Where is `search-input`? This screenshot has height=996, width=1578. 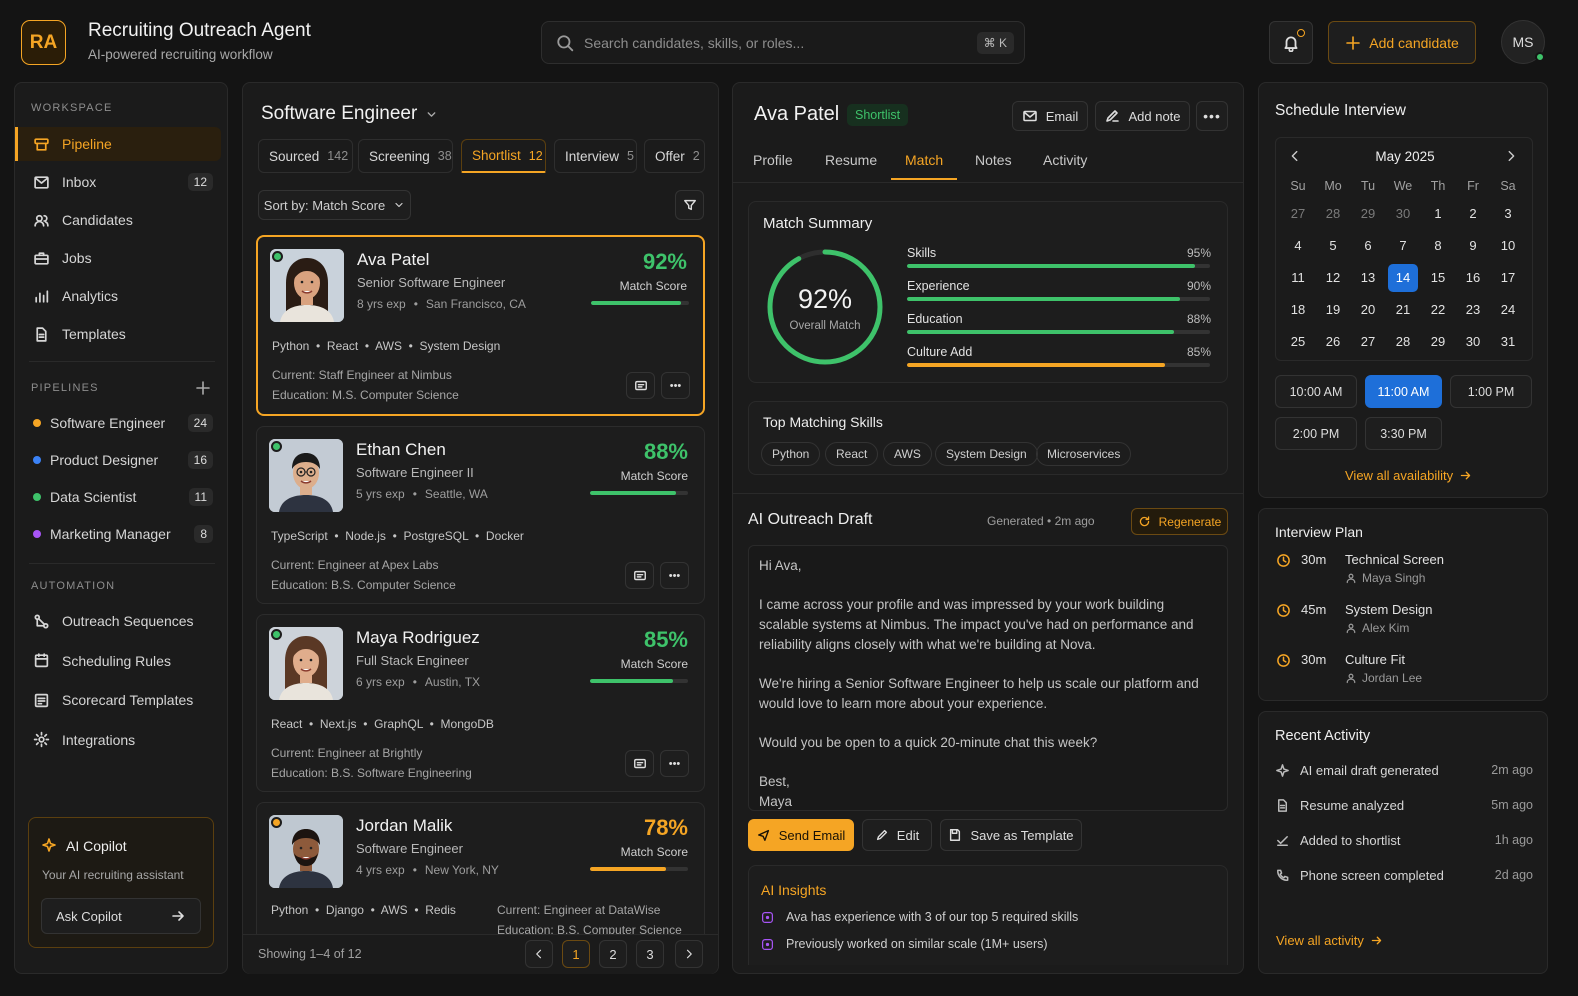 search-input is located at coordinates (775, 42).